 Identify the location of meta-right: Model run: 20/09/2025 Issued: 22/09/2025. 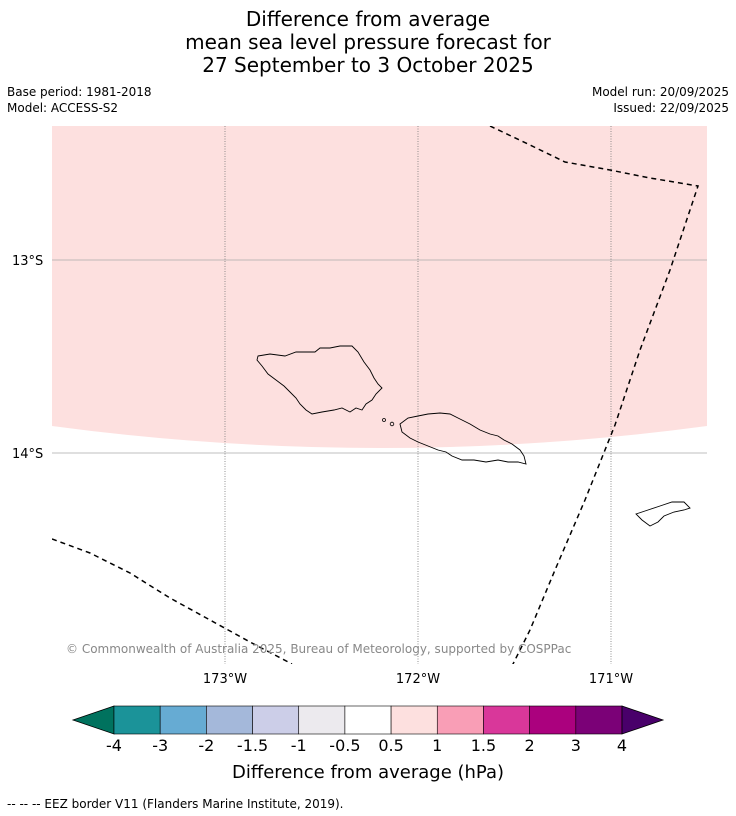
(660, 100).